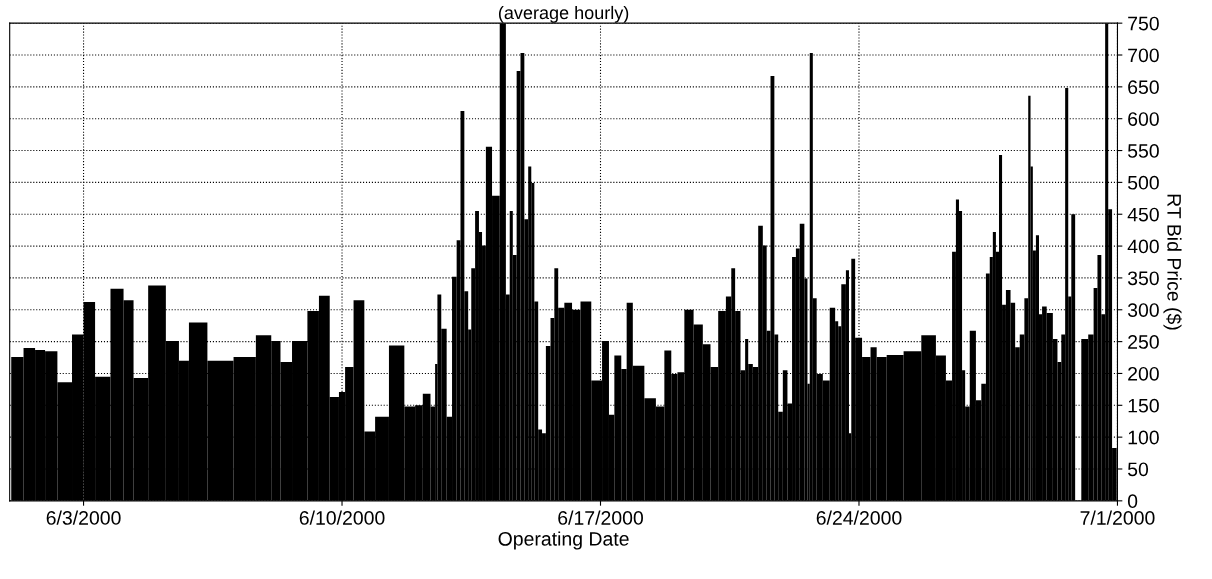  Describe the element at coordinates (1143, 55) in the screenshot. I see `y-tick-label: 700` at that location.